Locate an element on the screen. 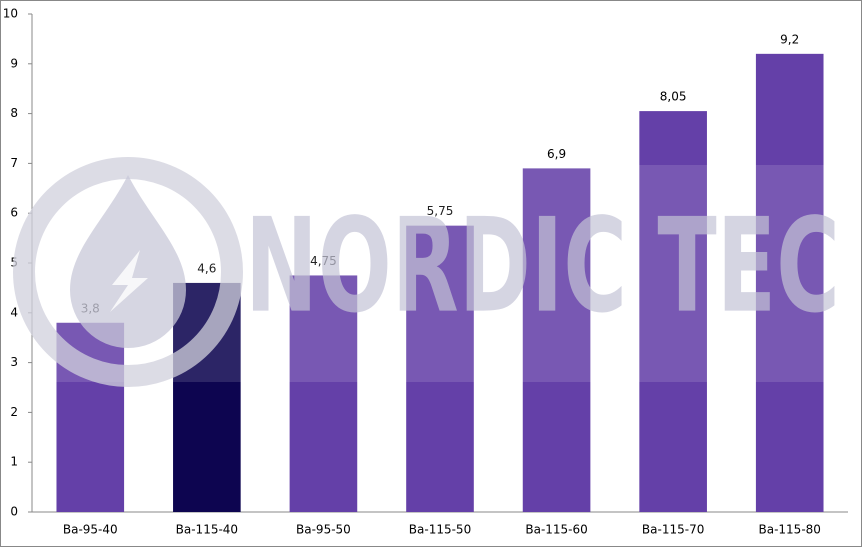 The image size is (862, 547). y-tick-label: 3 is located at coordinates (14, 362).